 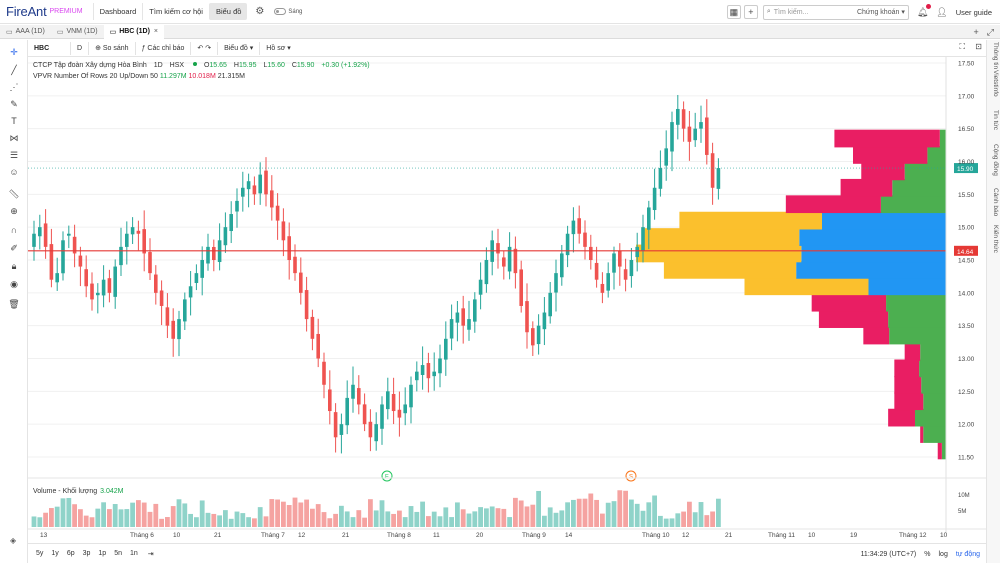 What do you see at coordinates (134, 553) in the screenshot?
I see `range-1d: 1n` at bounding box center [134, 553].